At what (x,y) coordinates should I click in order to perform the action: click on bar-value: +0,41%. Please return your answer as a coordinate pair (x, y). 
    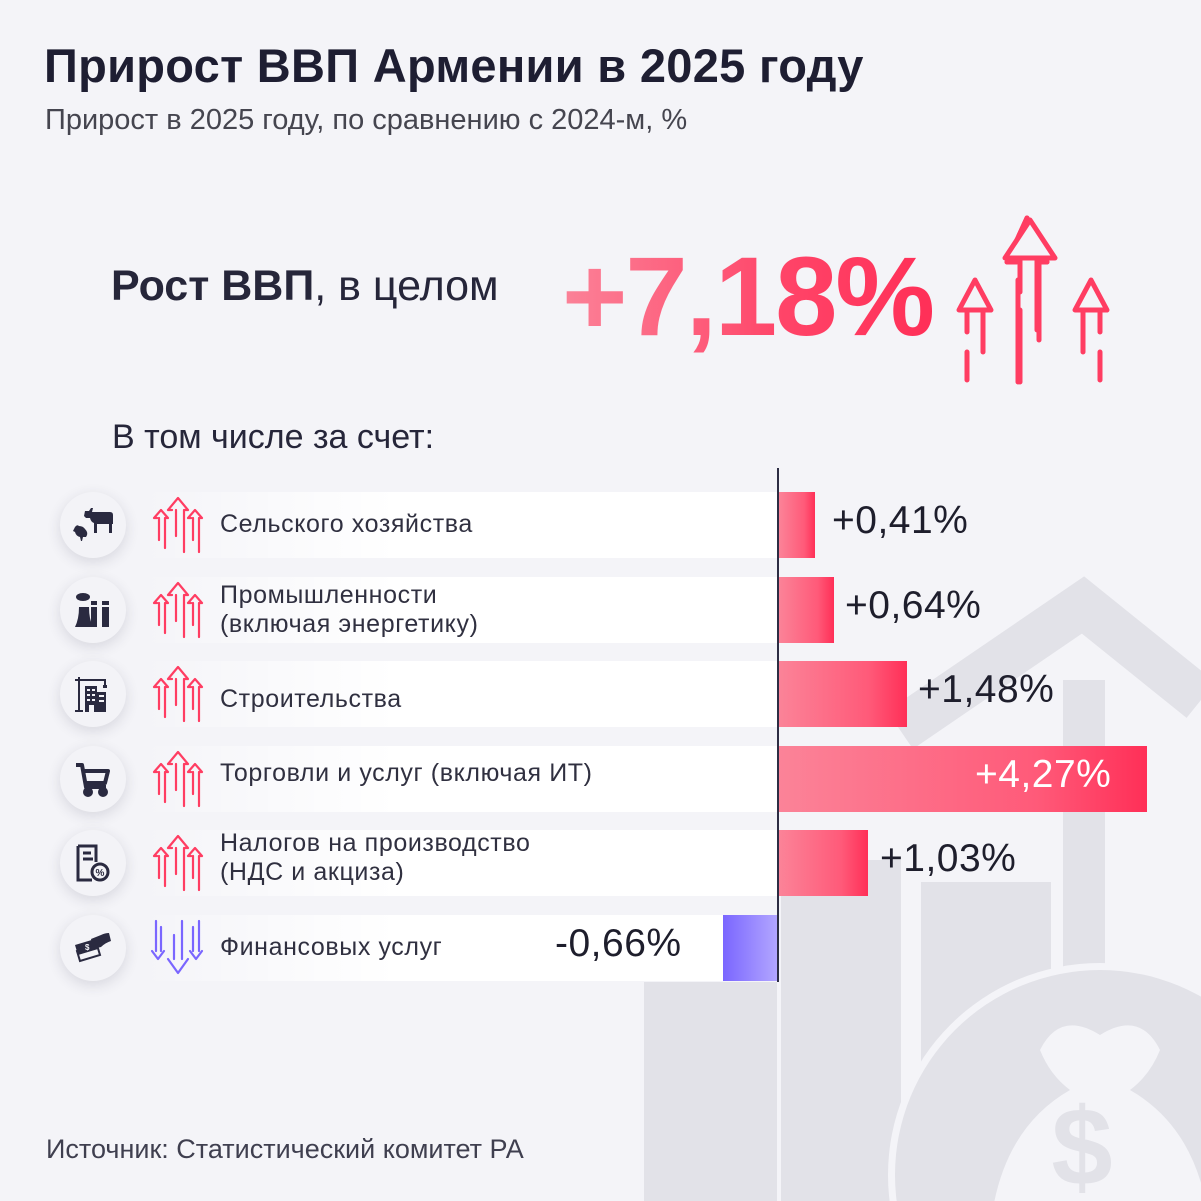
    Looking at the image, I should click on (900, 520).